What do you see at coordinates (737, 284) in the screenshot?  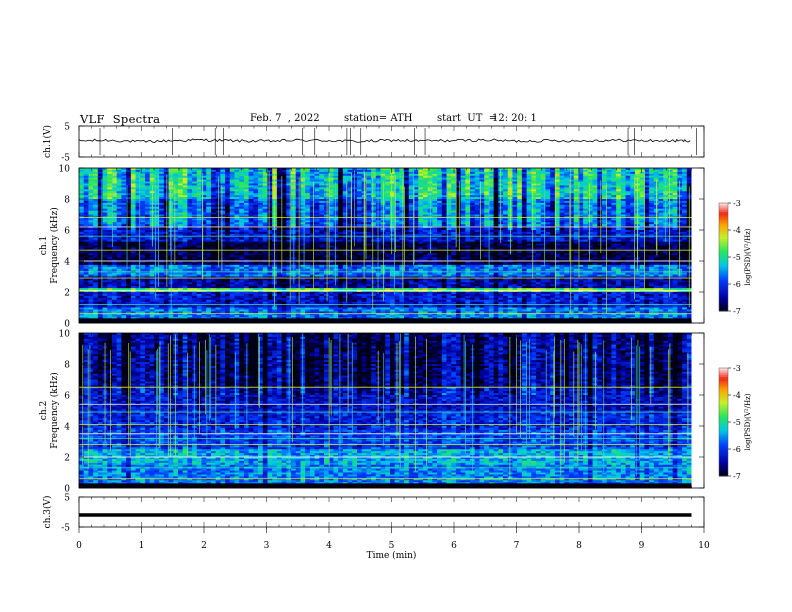 I see `ch1-spectrogram-colorbar-tick: -6` at bounding box center [737, 284].